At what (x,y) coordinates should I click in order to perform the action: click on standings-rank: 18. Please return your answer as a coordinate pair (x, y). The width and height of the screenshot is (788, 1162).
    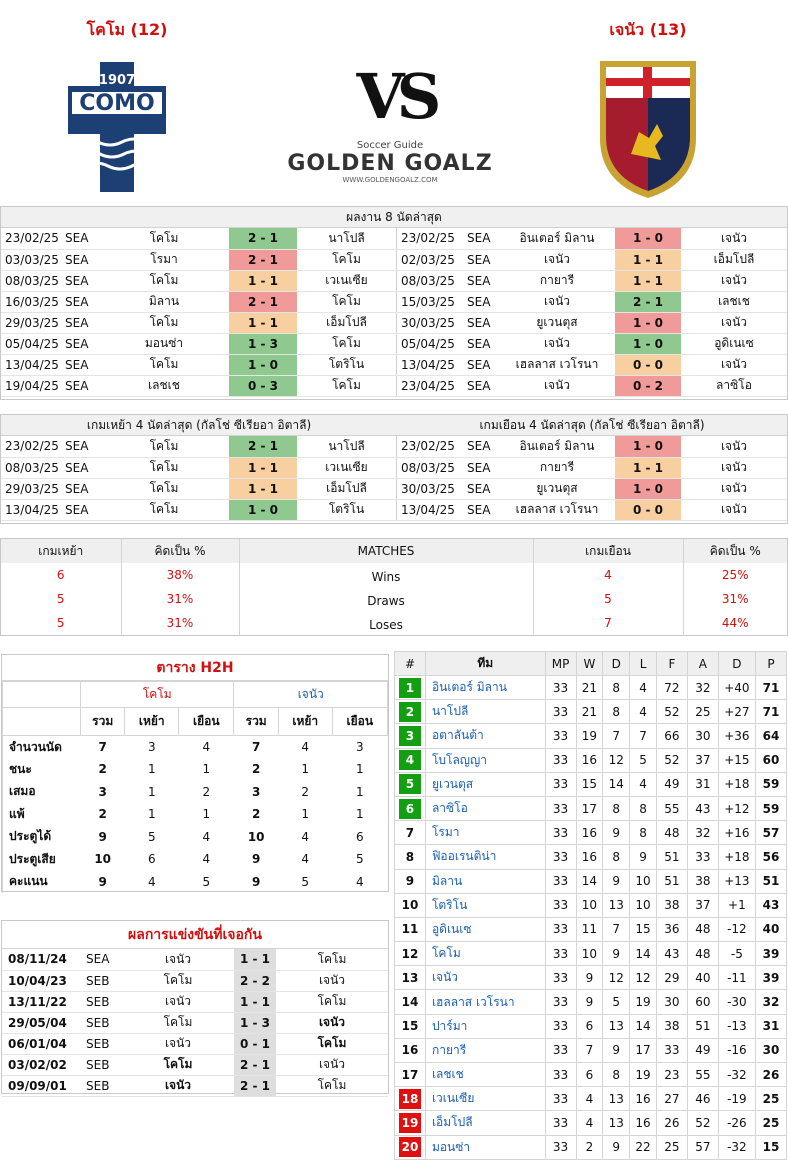
    Looking at the image, I should click on (410, 1099).